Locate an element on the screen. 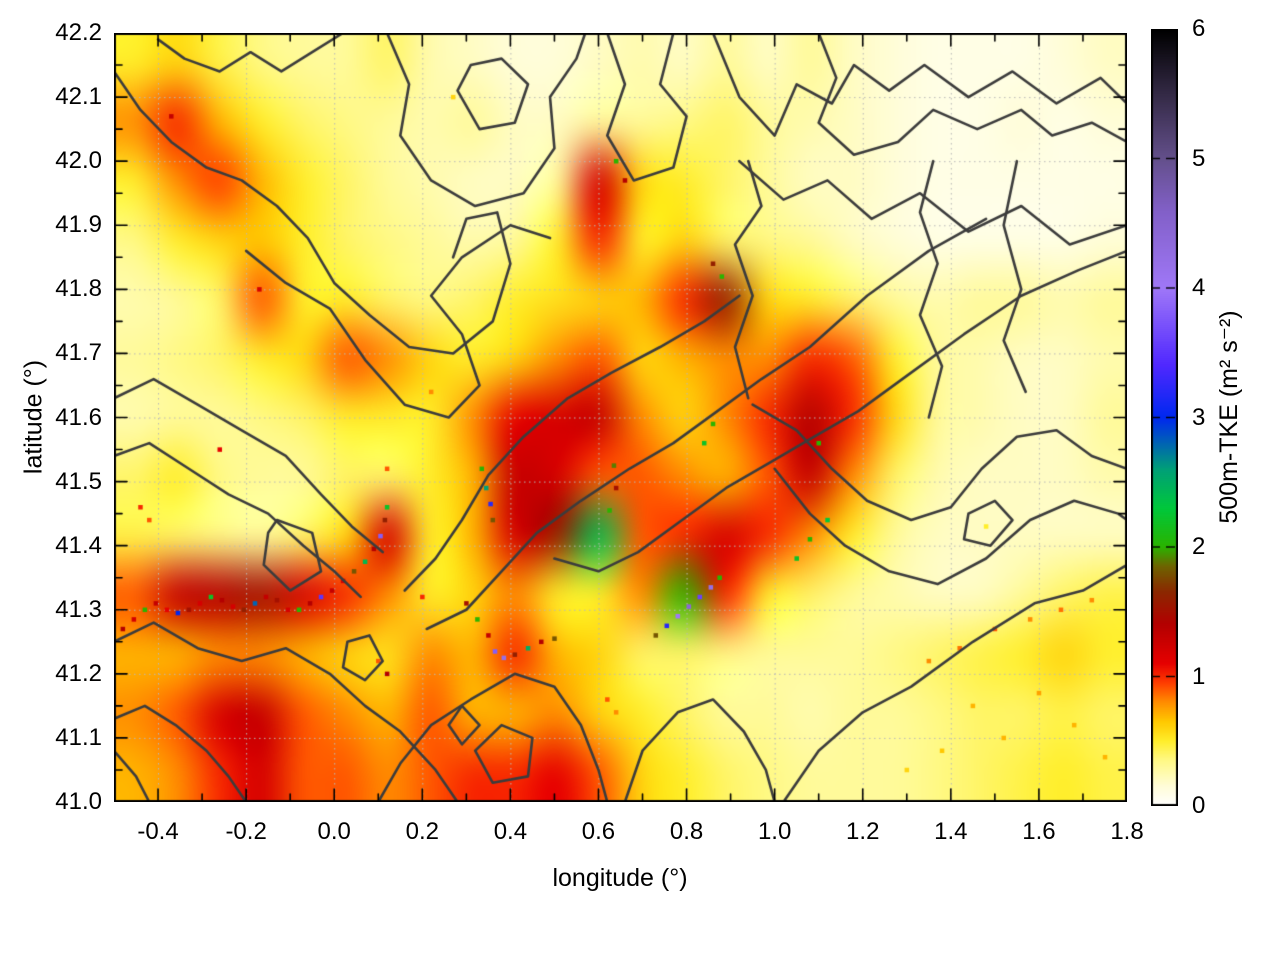 Image resolution: width=1280 pixels, height=960 pixels. y-tick-label: 41.2 is located at coordinates (78, 673).